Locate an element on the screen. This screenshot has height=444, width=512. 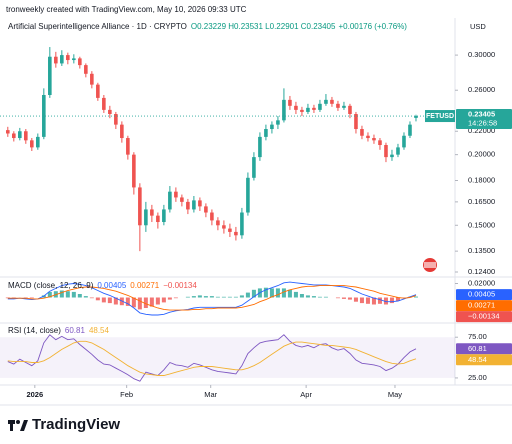
macd-line is located at coordinates (212, 298).